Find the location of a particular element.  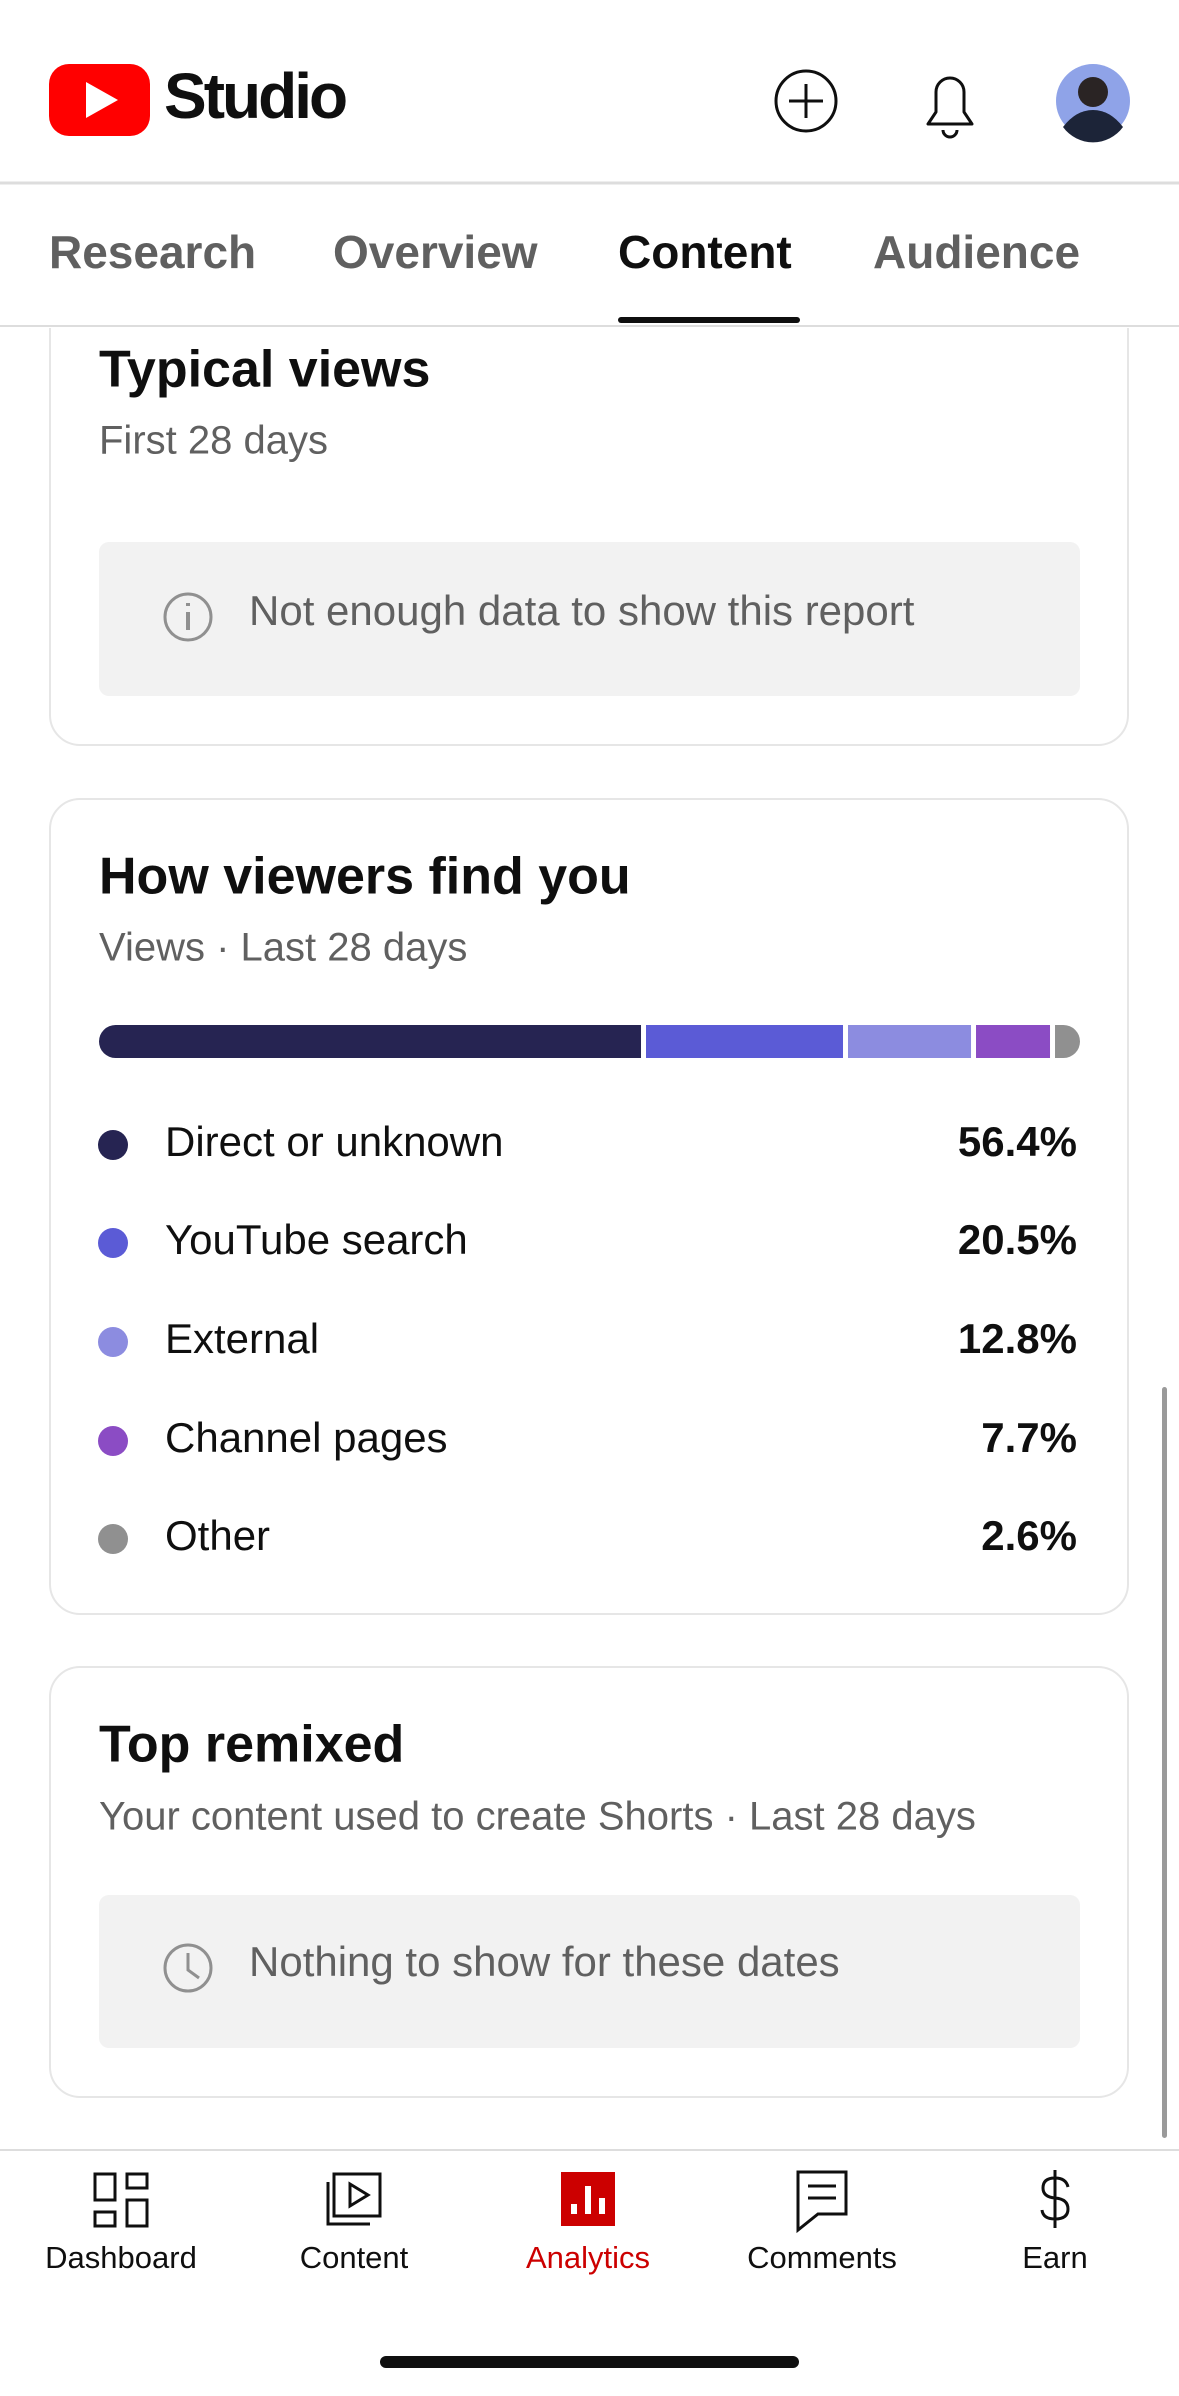

nav-label: Earn is located at coordinates (1054, 2257).